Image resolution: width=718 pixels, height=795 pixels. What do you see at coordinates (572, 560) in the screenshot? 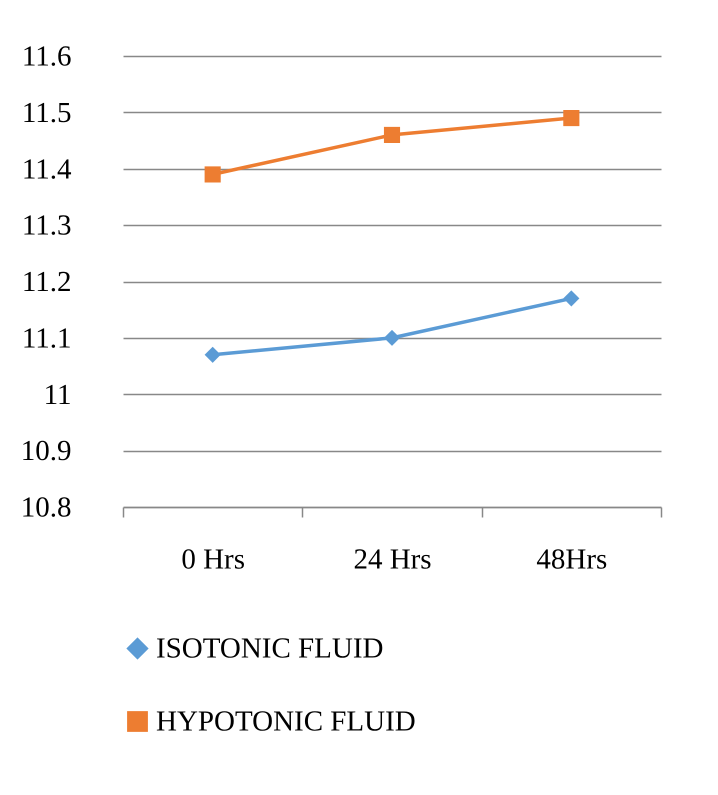
I see `x-tick-label: 48Hrs` at bounding box center [572, 560].